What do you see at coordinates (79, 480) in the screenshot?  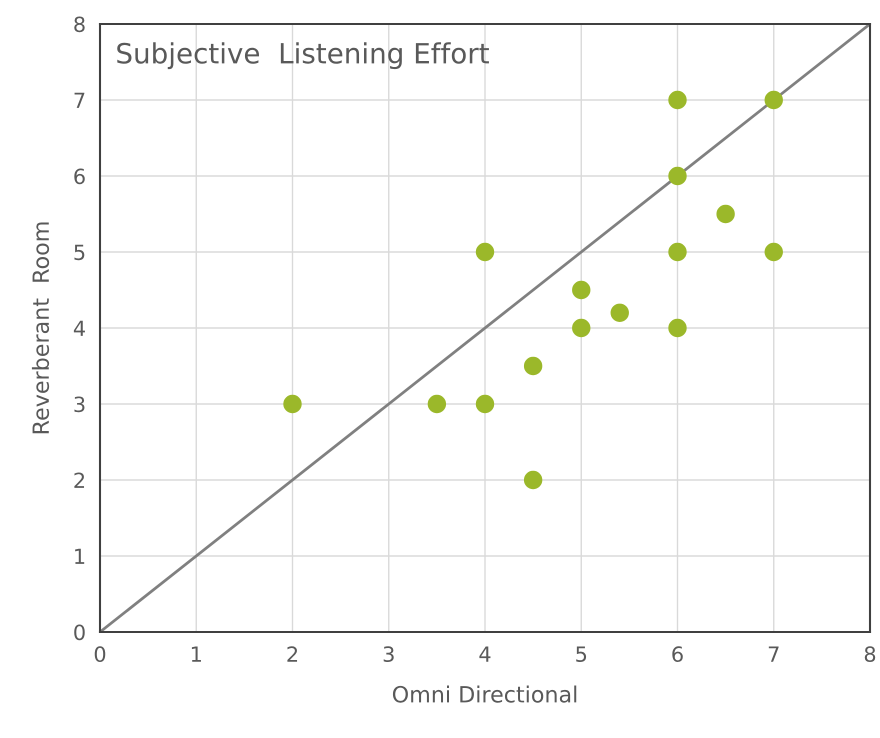 I see `y-tick-label: 2` at bounding box center [79, 480].